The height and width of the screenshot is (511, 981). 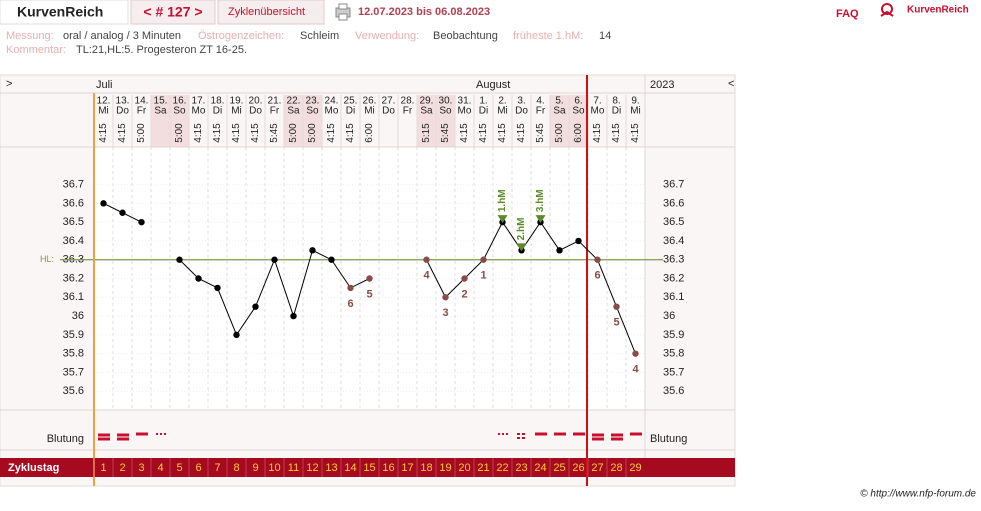 I want to click on point-label: 6, so click(x=350, y=304).